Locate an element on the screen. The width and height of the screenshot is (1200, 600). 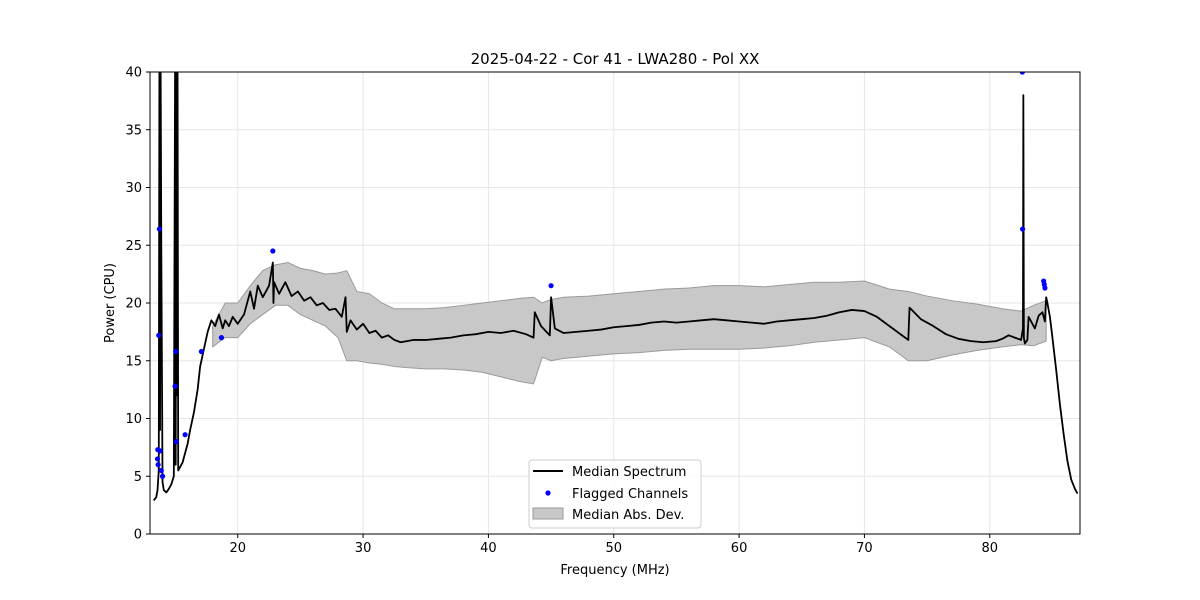
median-abs-dev-band is located at coordinates (629, 323).